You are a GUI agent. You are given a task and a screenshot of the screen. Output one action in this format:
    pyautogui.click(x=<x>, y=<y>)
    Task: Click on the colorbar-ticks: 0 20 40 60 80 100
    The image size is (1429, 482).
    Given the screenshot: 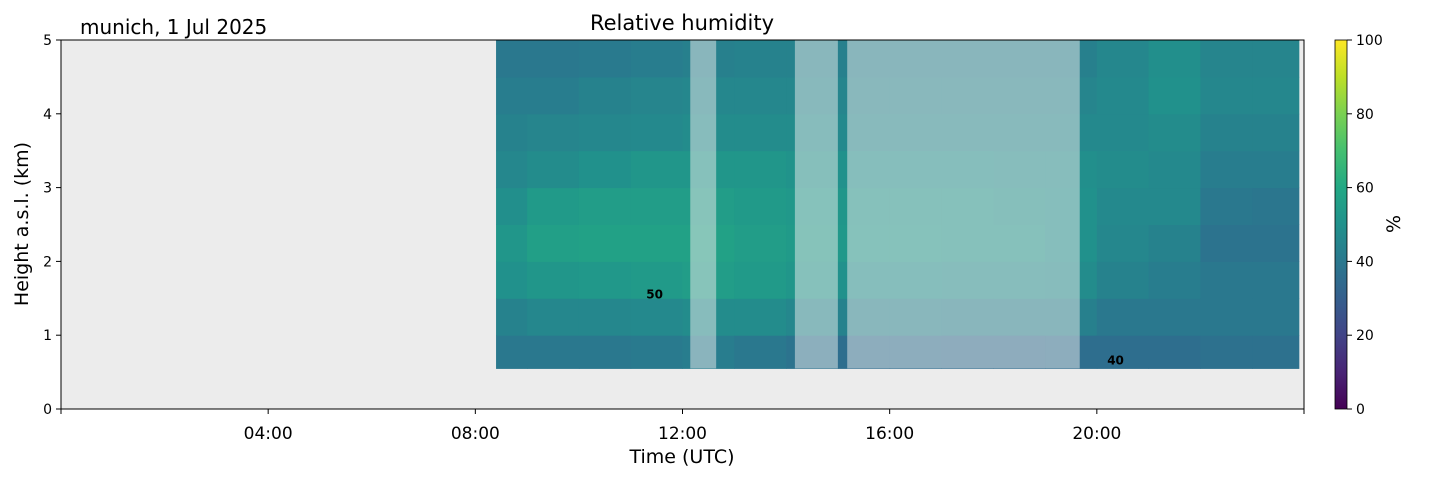 What is the action you would take?
    pyautogui.click(x=1365, y=225)
    